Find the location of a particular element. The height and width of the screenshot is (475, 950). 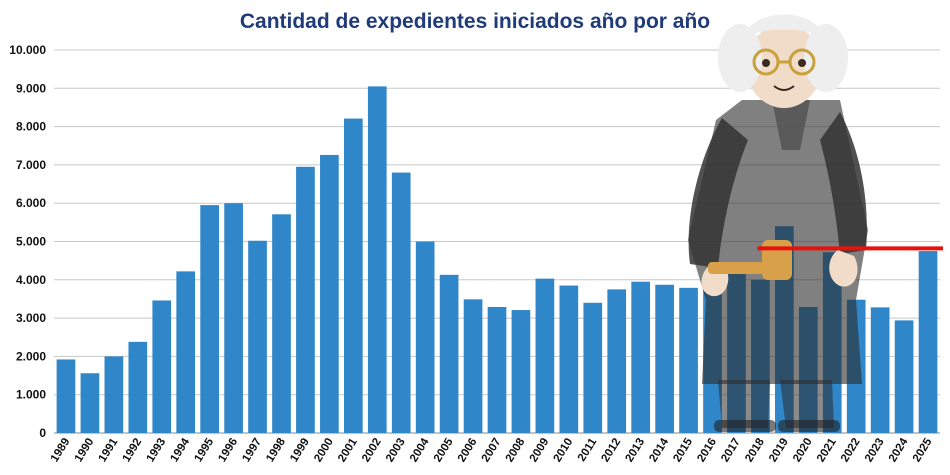

y-tick-label: 5.000 is located at coordinates (31, 242).